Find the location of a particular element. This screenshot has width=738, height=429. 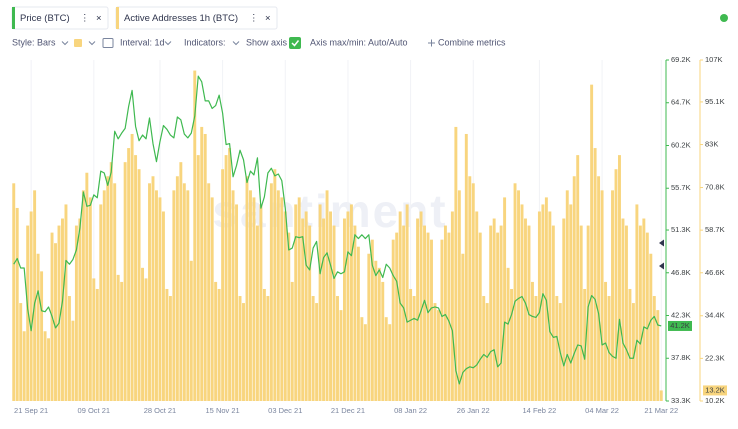

toolbar-item: Show axis is located at coordinates (267, 42).